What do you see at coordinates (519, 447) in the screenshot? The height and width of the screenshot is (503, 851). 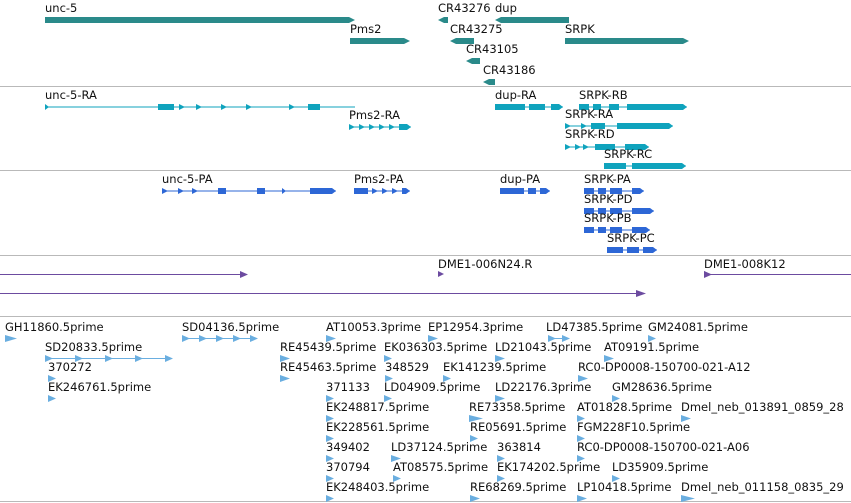 I see `ests-label: 363814` at bounding box center [519, 447].